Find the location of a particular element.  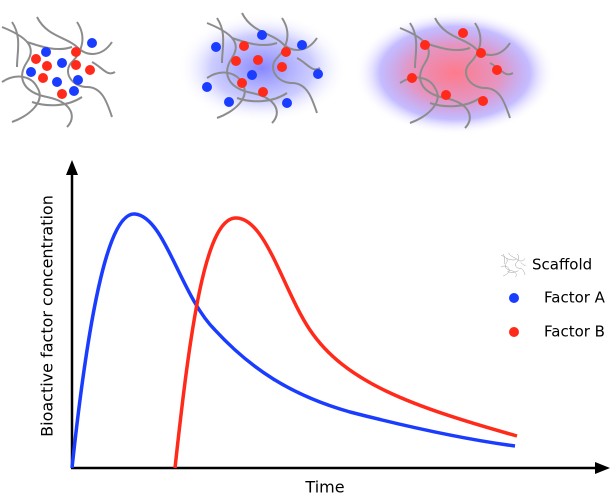

y-axis-arrow is located at coordinates (72, 167).